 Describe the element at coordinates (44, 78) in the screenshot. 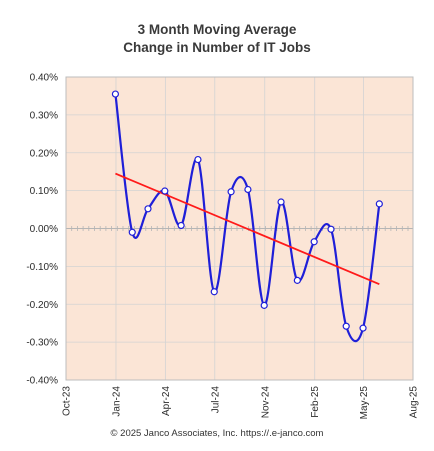

I see `y-tick-label: 0.40%` at that location.